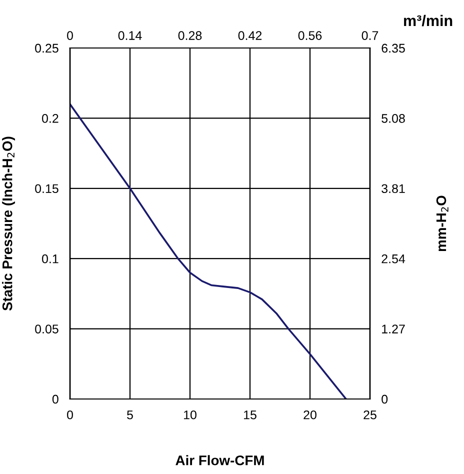  Describe the element at coordinates (46, 329) in the screenshot. I see `y-tick-label: 0.05` at that location.